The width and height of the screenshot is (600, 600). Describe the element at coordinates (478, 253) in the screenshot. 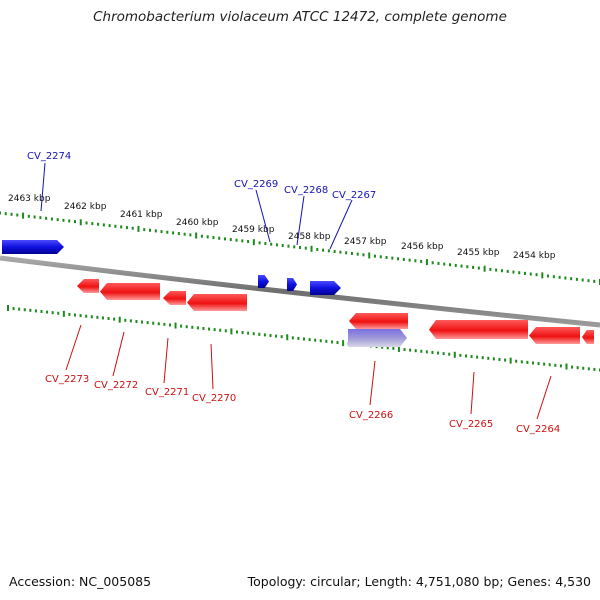

I see `kbp-tick-label: 2455 kbp` at that location.